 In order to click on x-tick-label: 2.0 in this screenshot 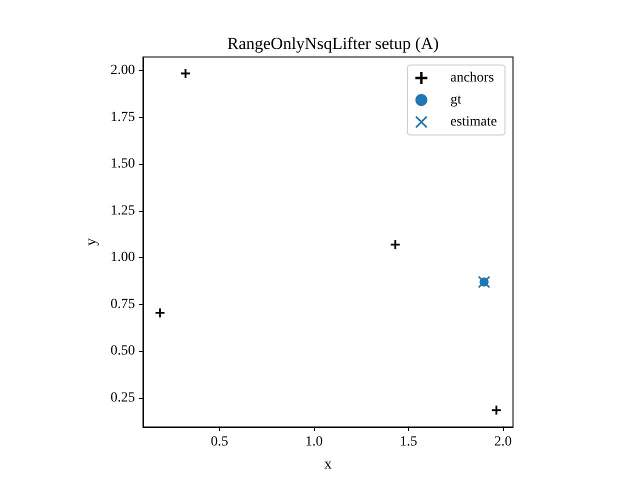, I will do `click(503, 442)`.